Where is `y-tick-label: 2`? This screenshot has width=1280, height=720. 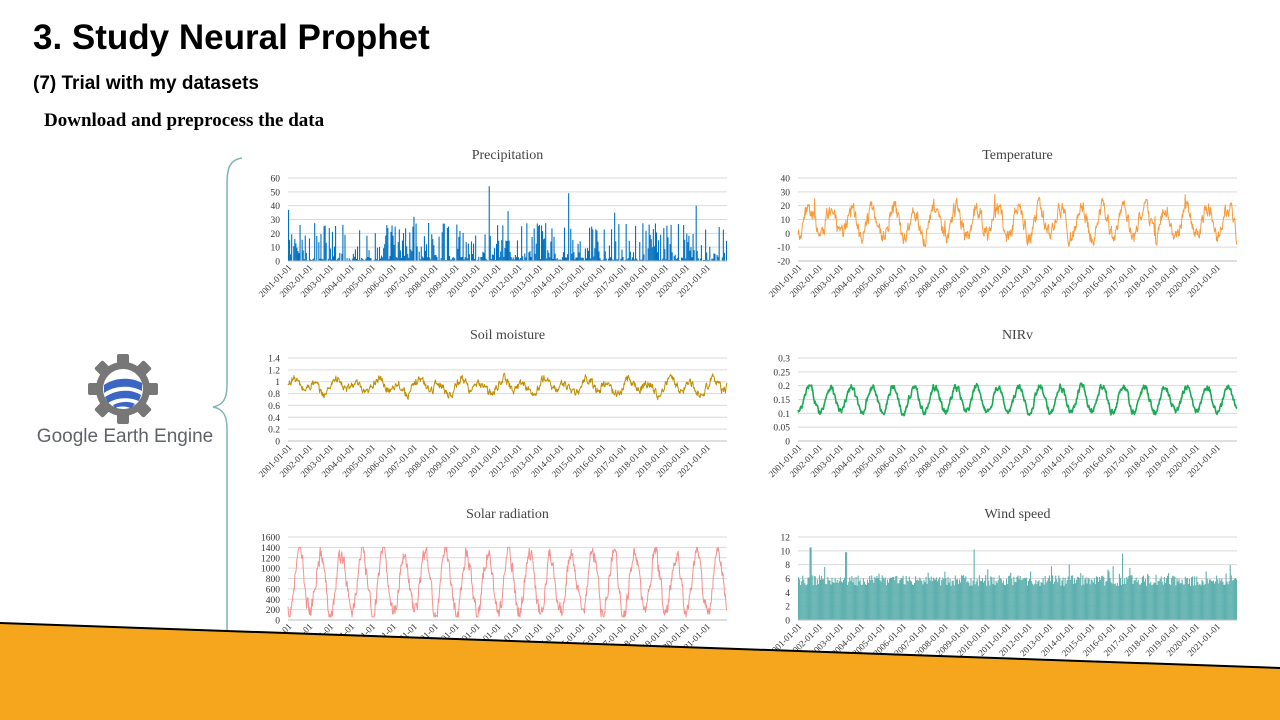
y-tick-label: 2 is located at coordinates (787, 608).